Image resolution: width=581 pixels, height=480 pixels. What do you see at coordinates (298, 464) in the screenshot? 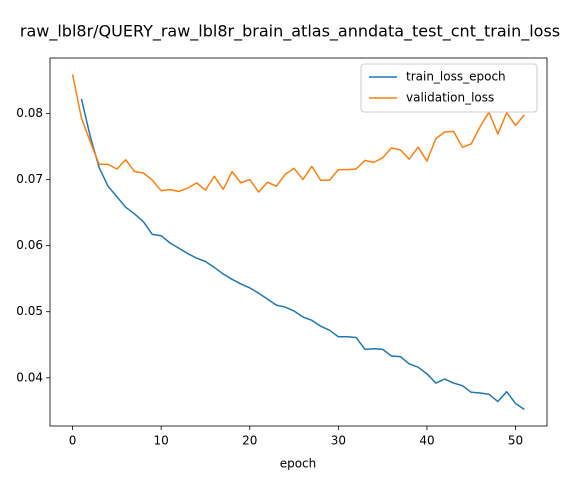
I see `x-axis-label: epoch` at bounding box center [298, 464].